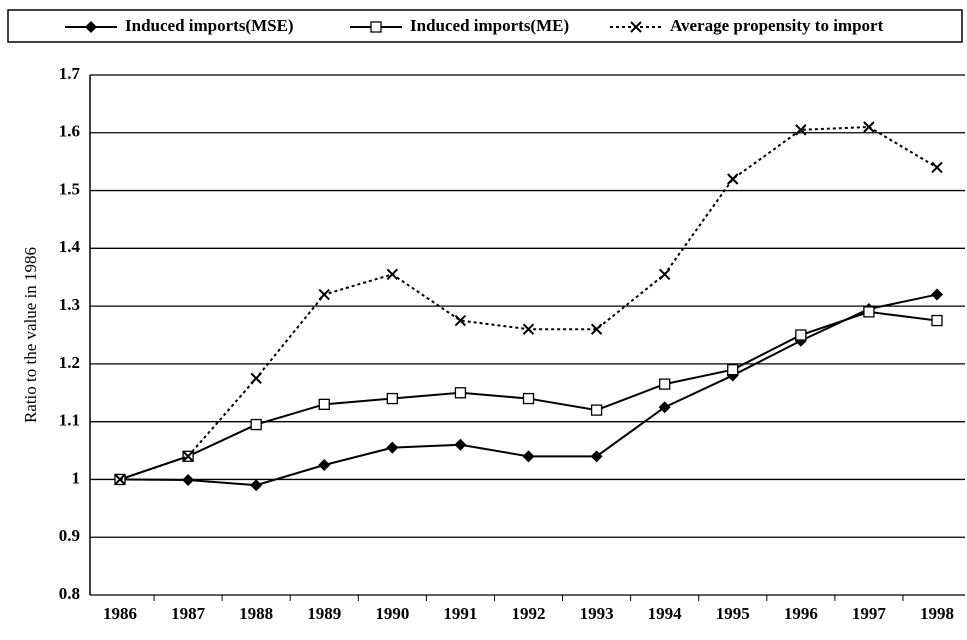  What do you see at coordinates (209, 25) in the screenshot?
I see `legend-label: Induced imports(MSE)` at bounding box center [209, 25].